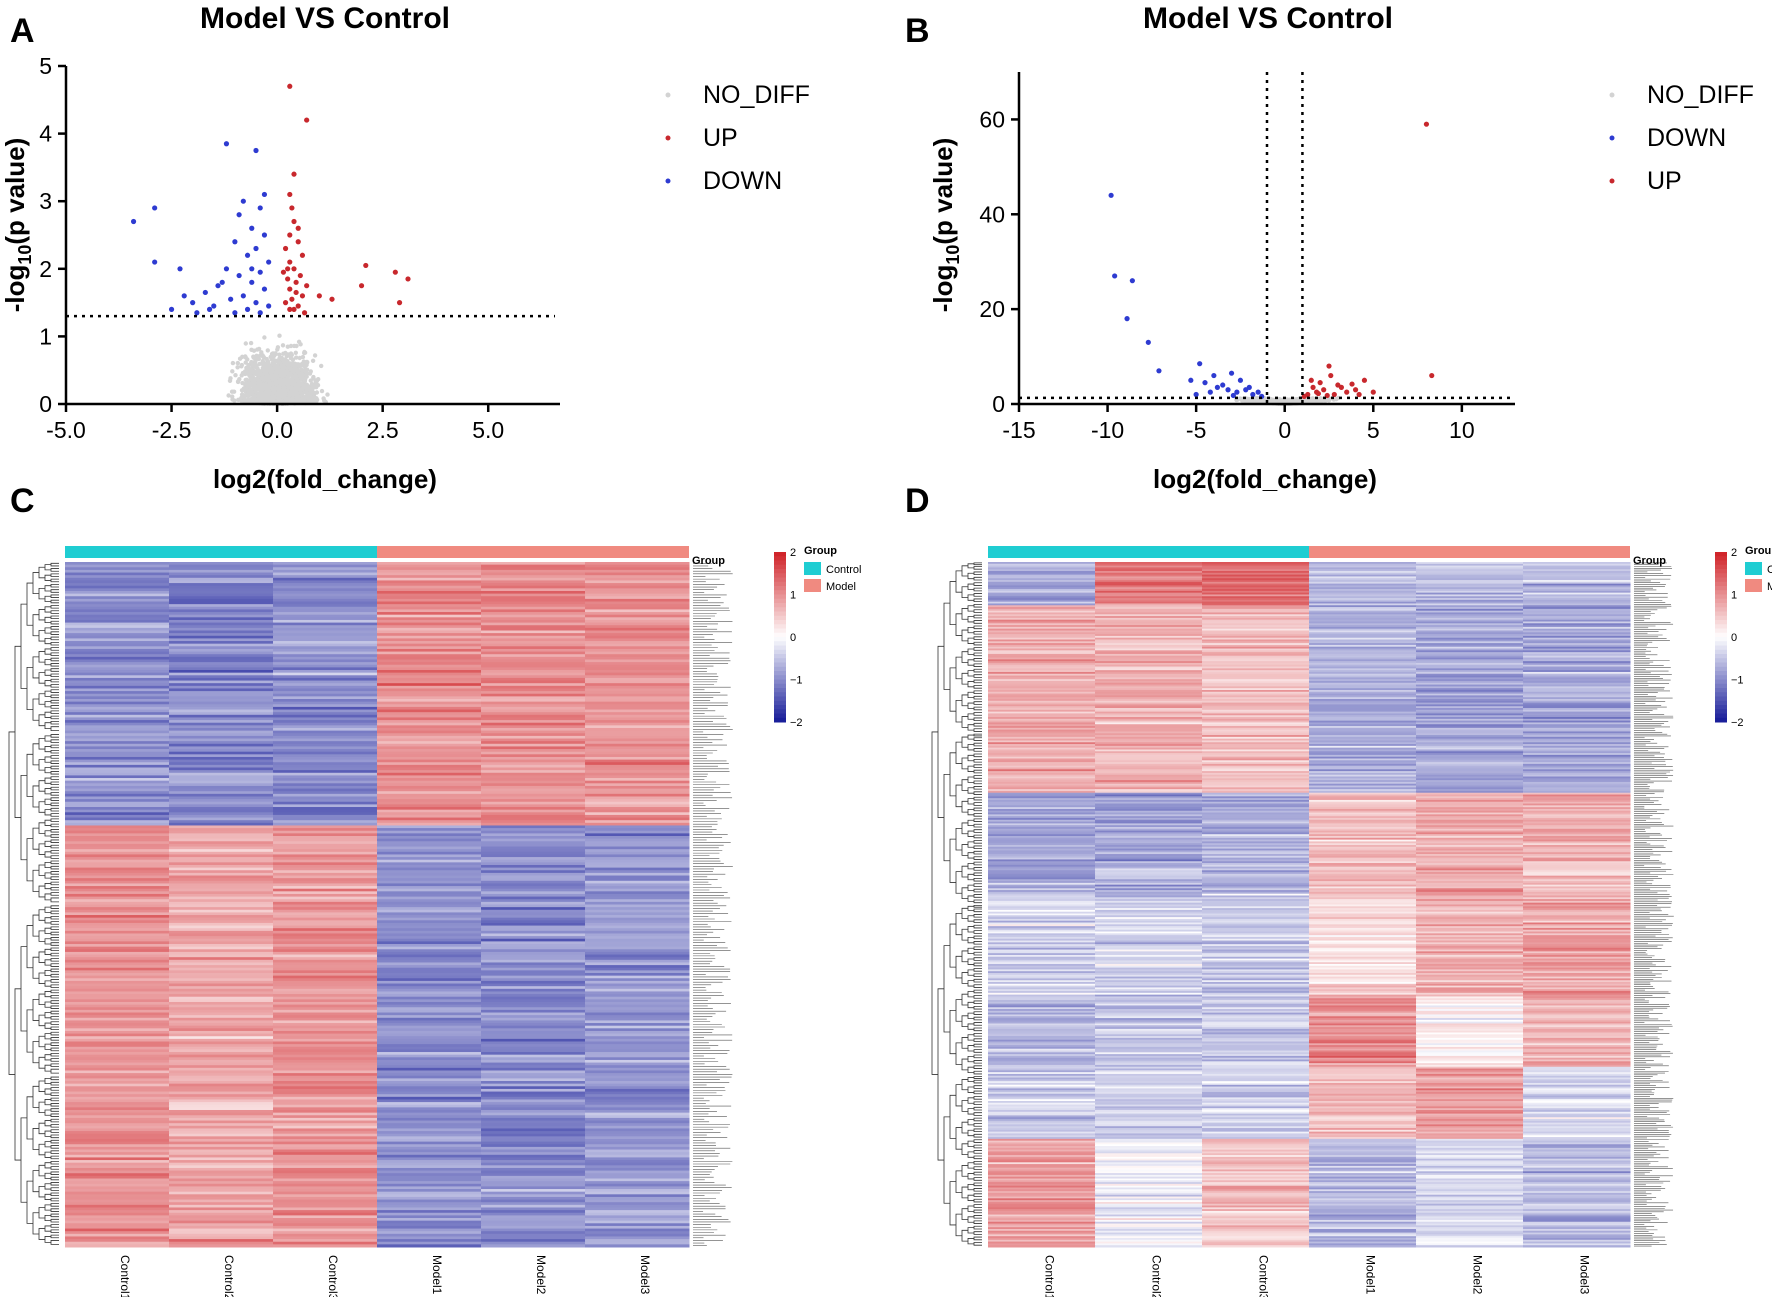  Describe the element at coordinates (1271, 260) in the screenshot. I see `panel-b-points` at that location.